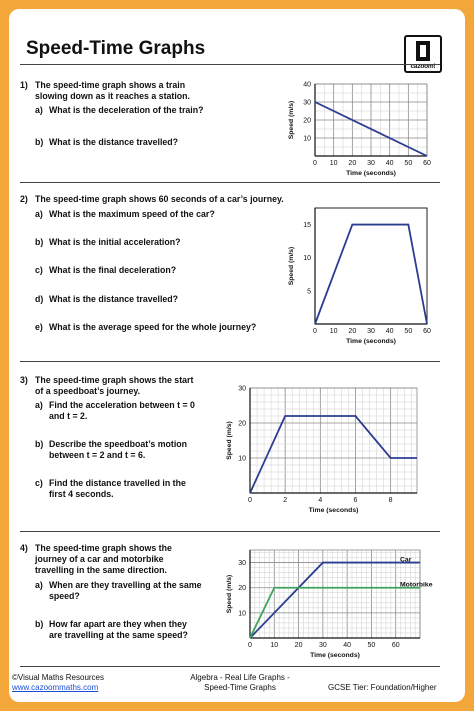 Image resolution: width=474 pixels, height=711 pixels. I want to click on footer-subtopic: Speed-Time Graphs, so click(240, 687).